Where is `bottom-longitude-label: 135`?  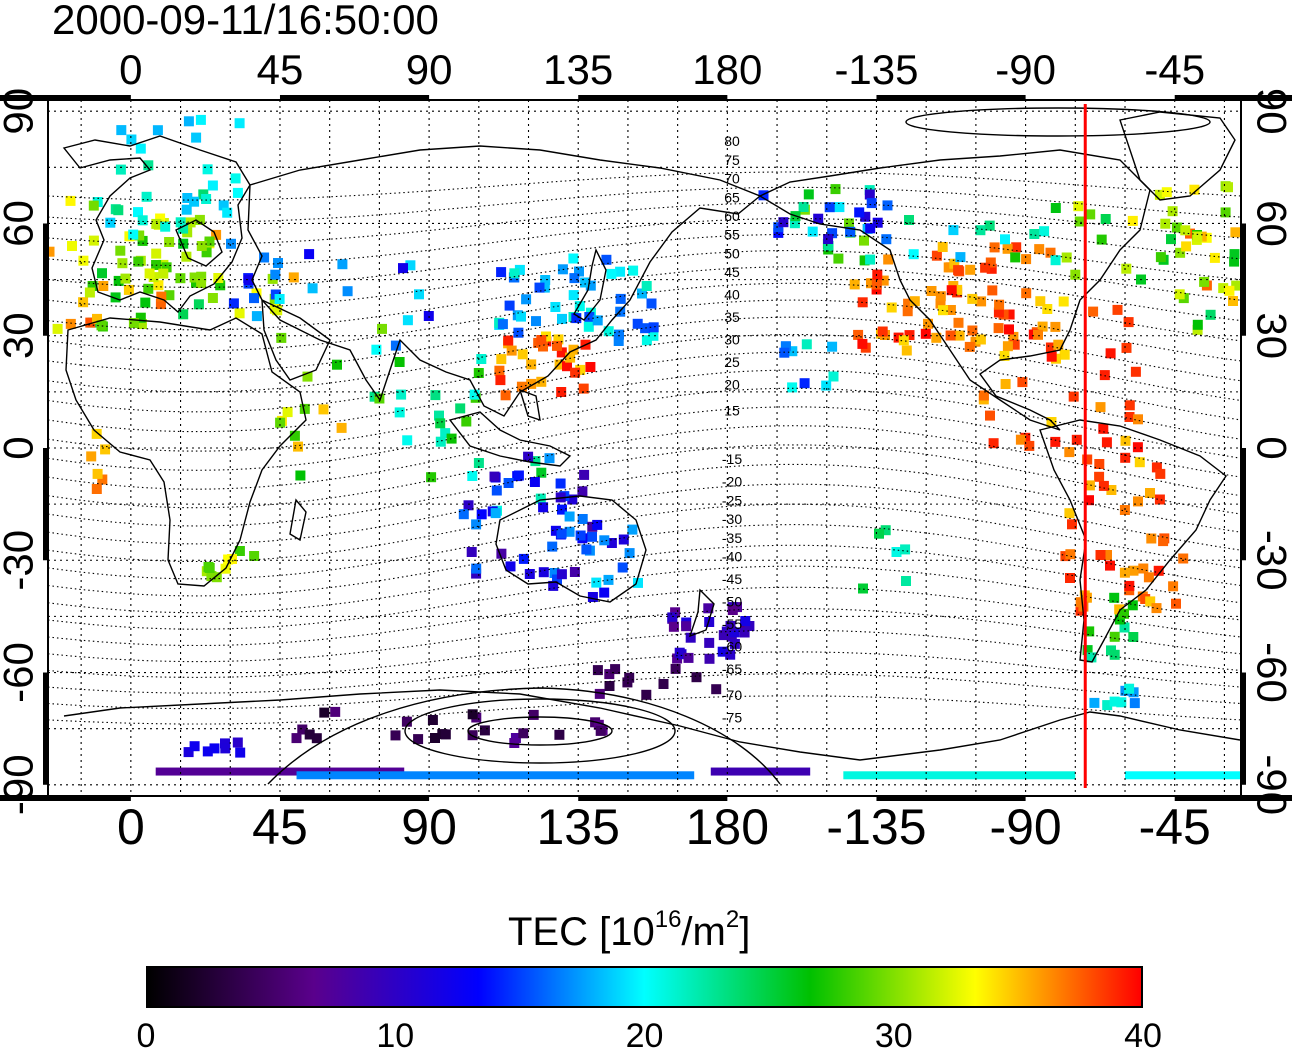
bottom-longitude-label: 135 is located at coordinates (578, 827).